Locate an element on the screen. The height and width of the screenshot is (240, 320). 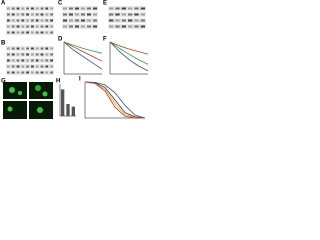
panel-label: D is located at coordinates (60, 40).